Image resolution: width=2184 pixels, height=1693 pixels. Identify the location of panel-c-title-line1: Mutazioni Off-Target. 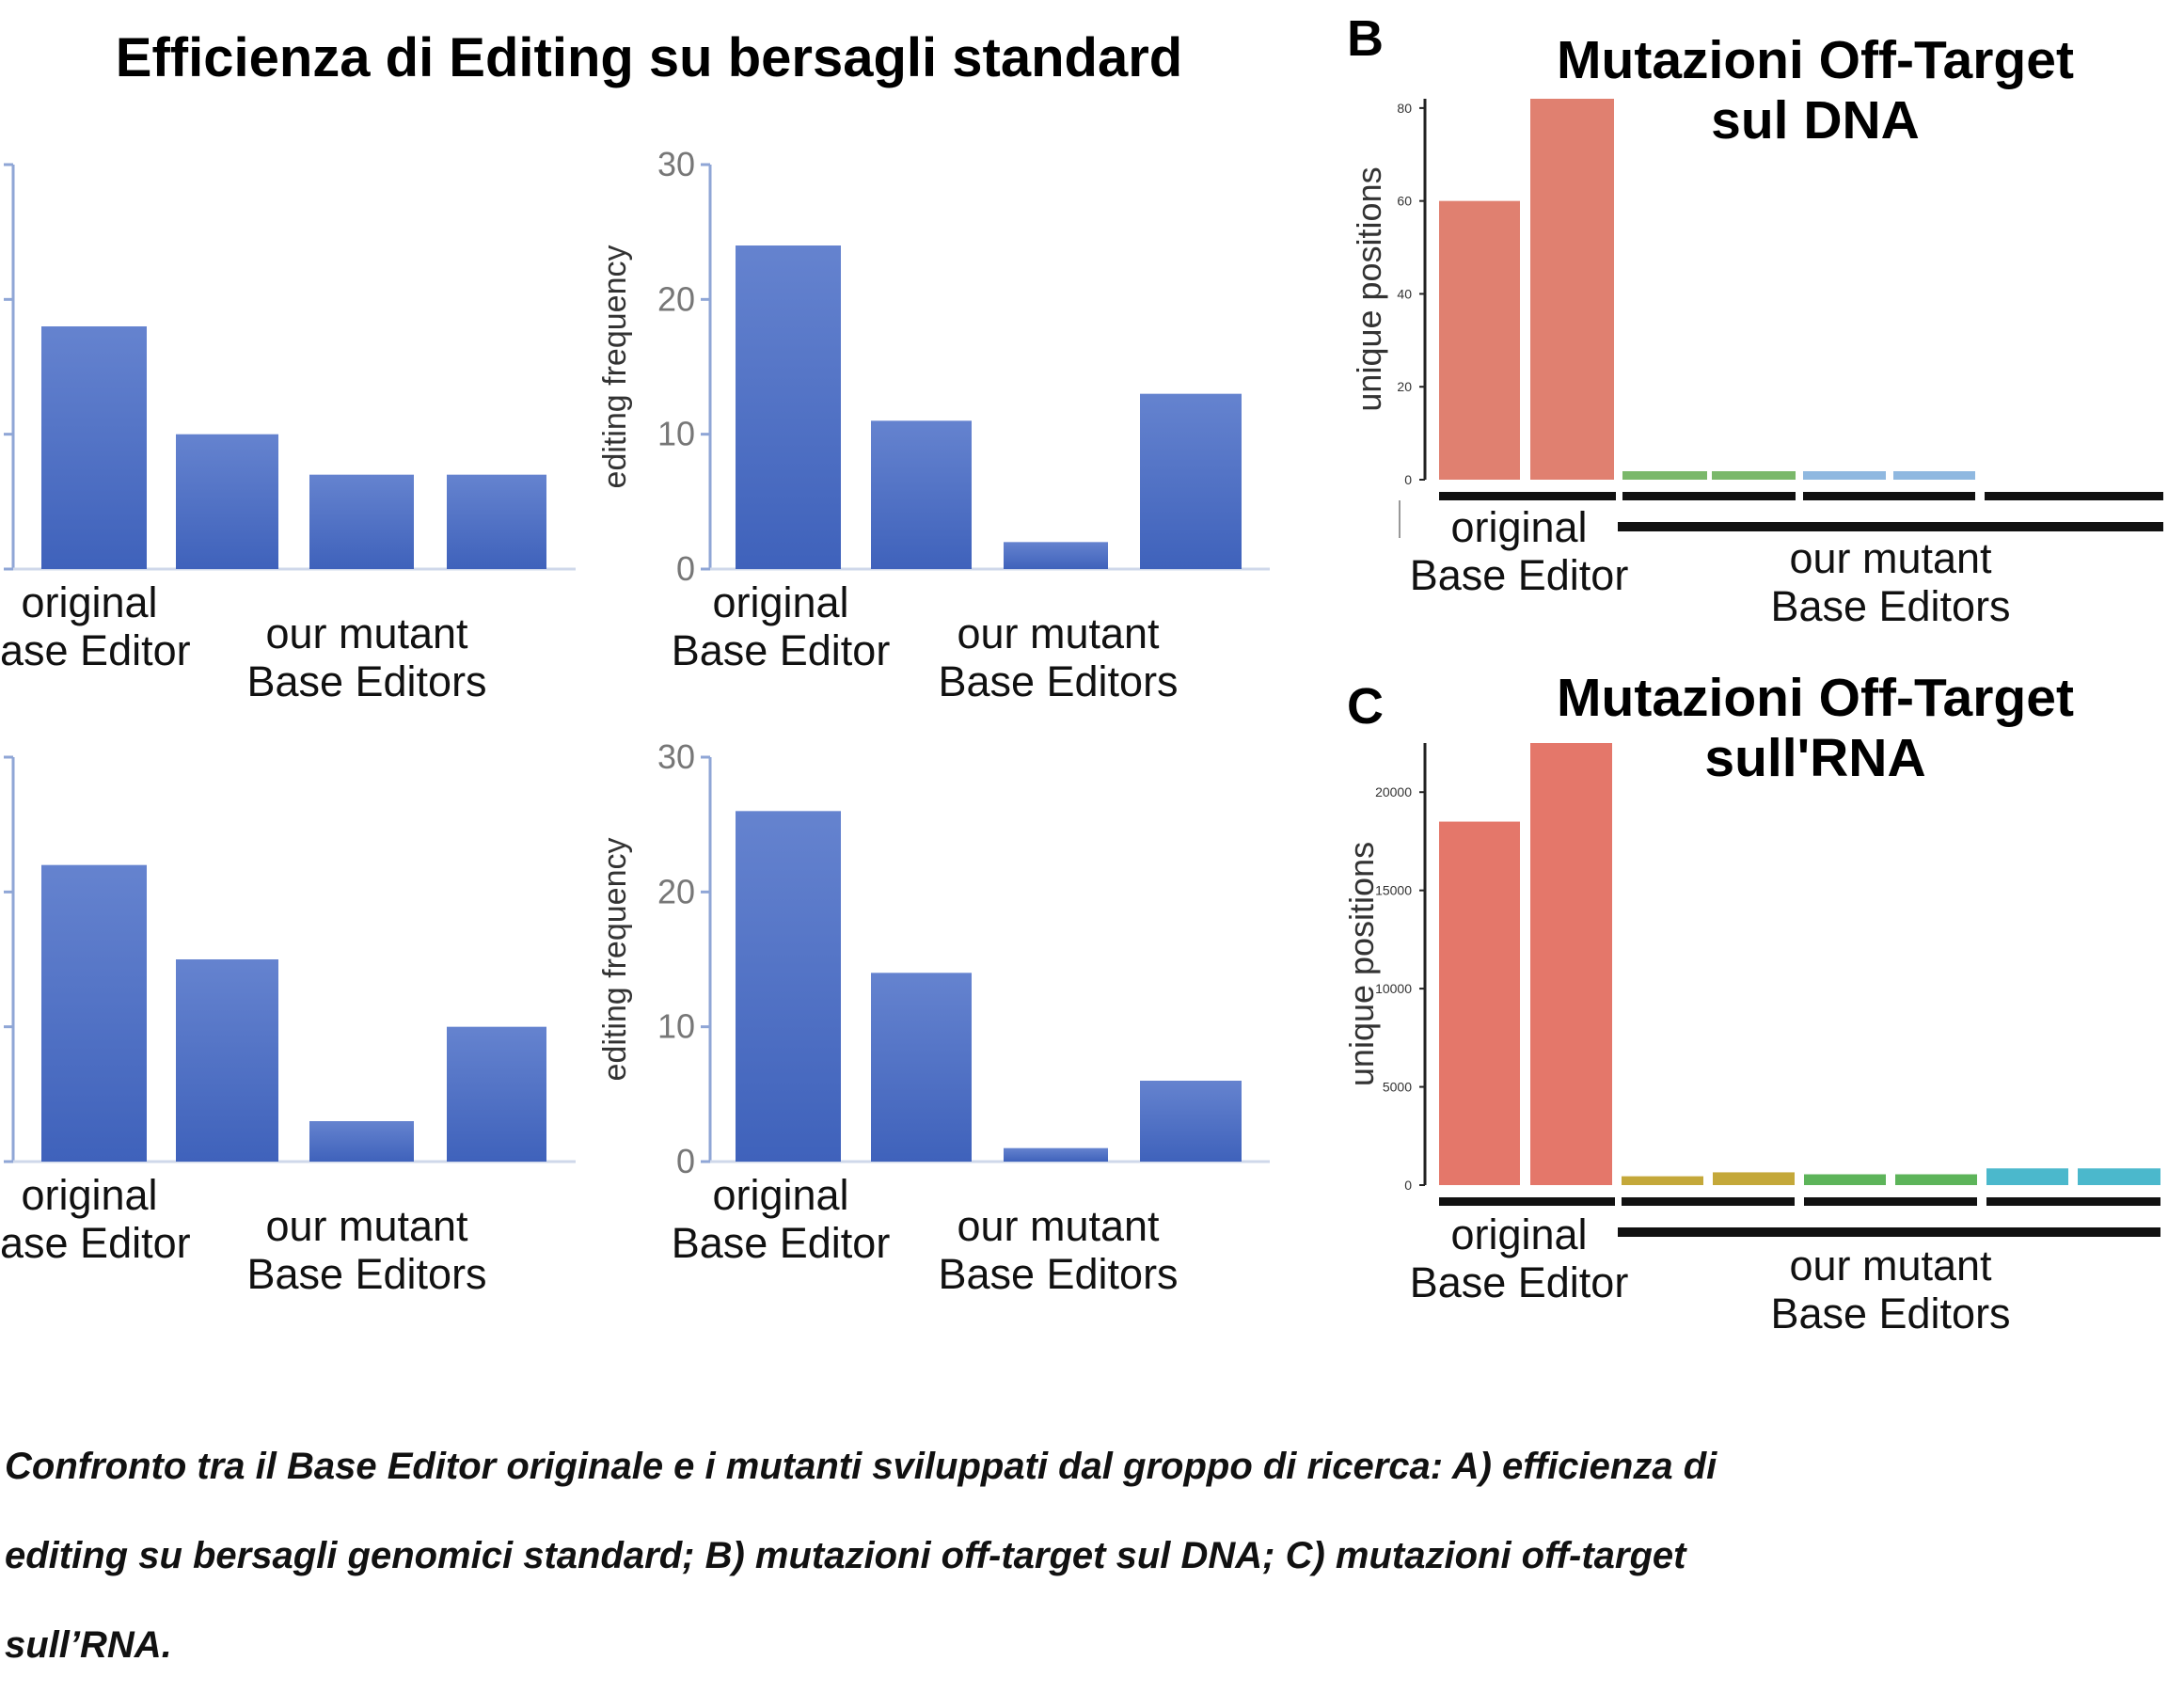
(1815, 698).